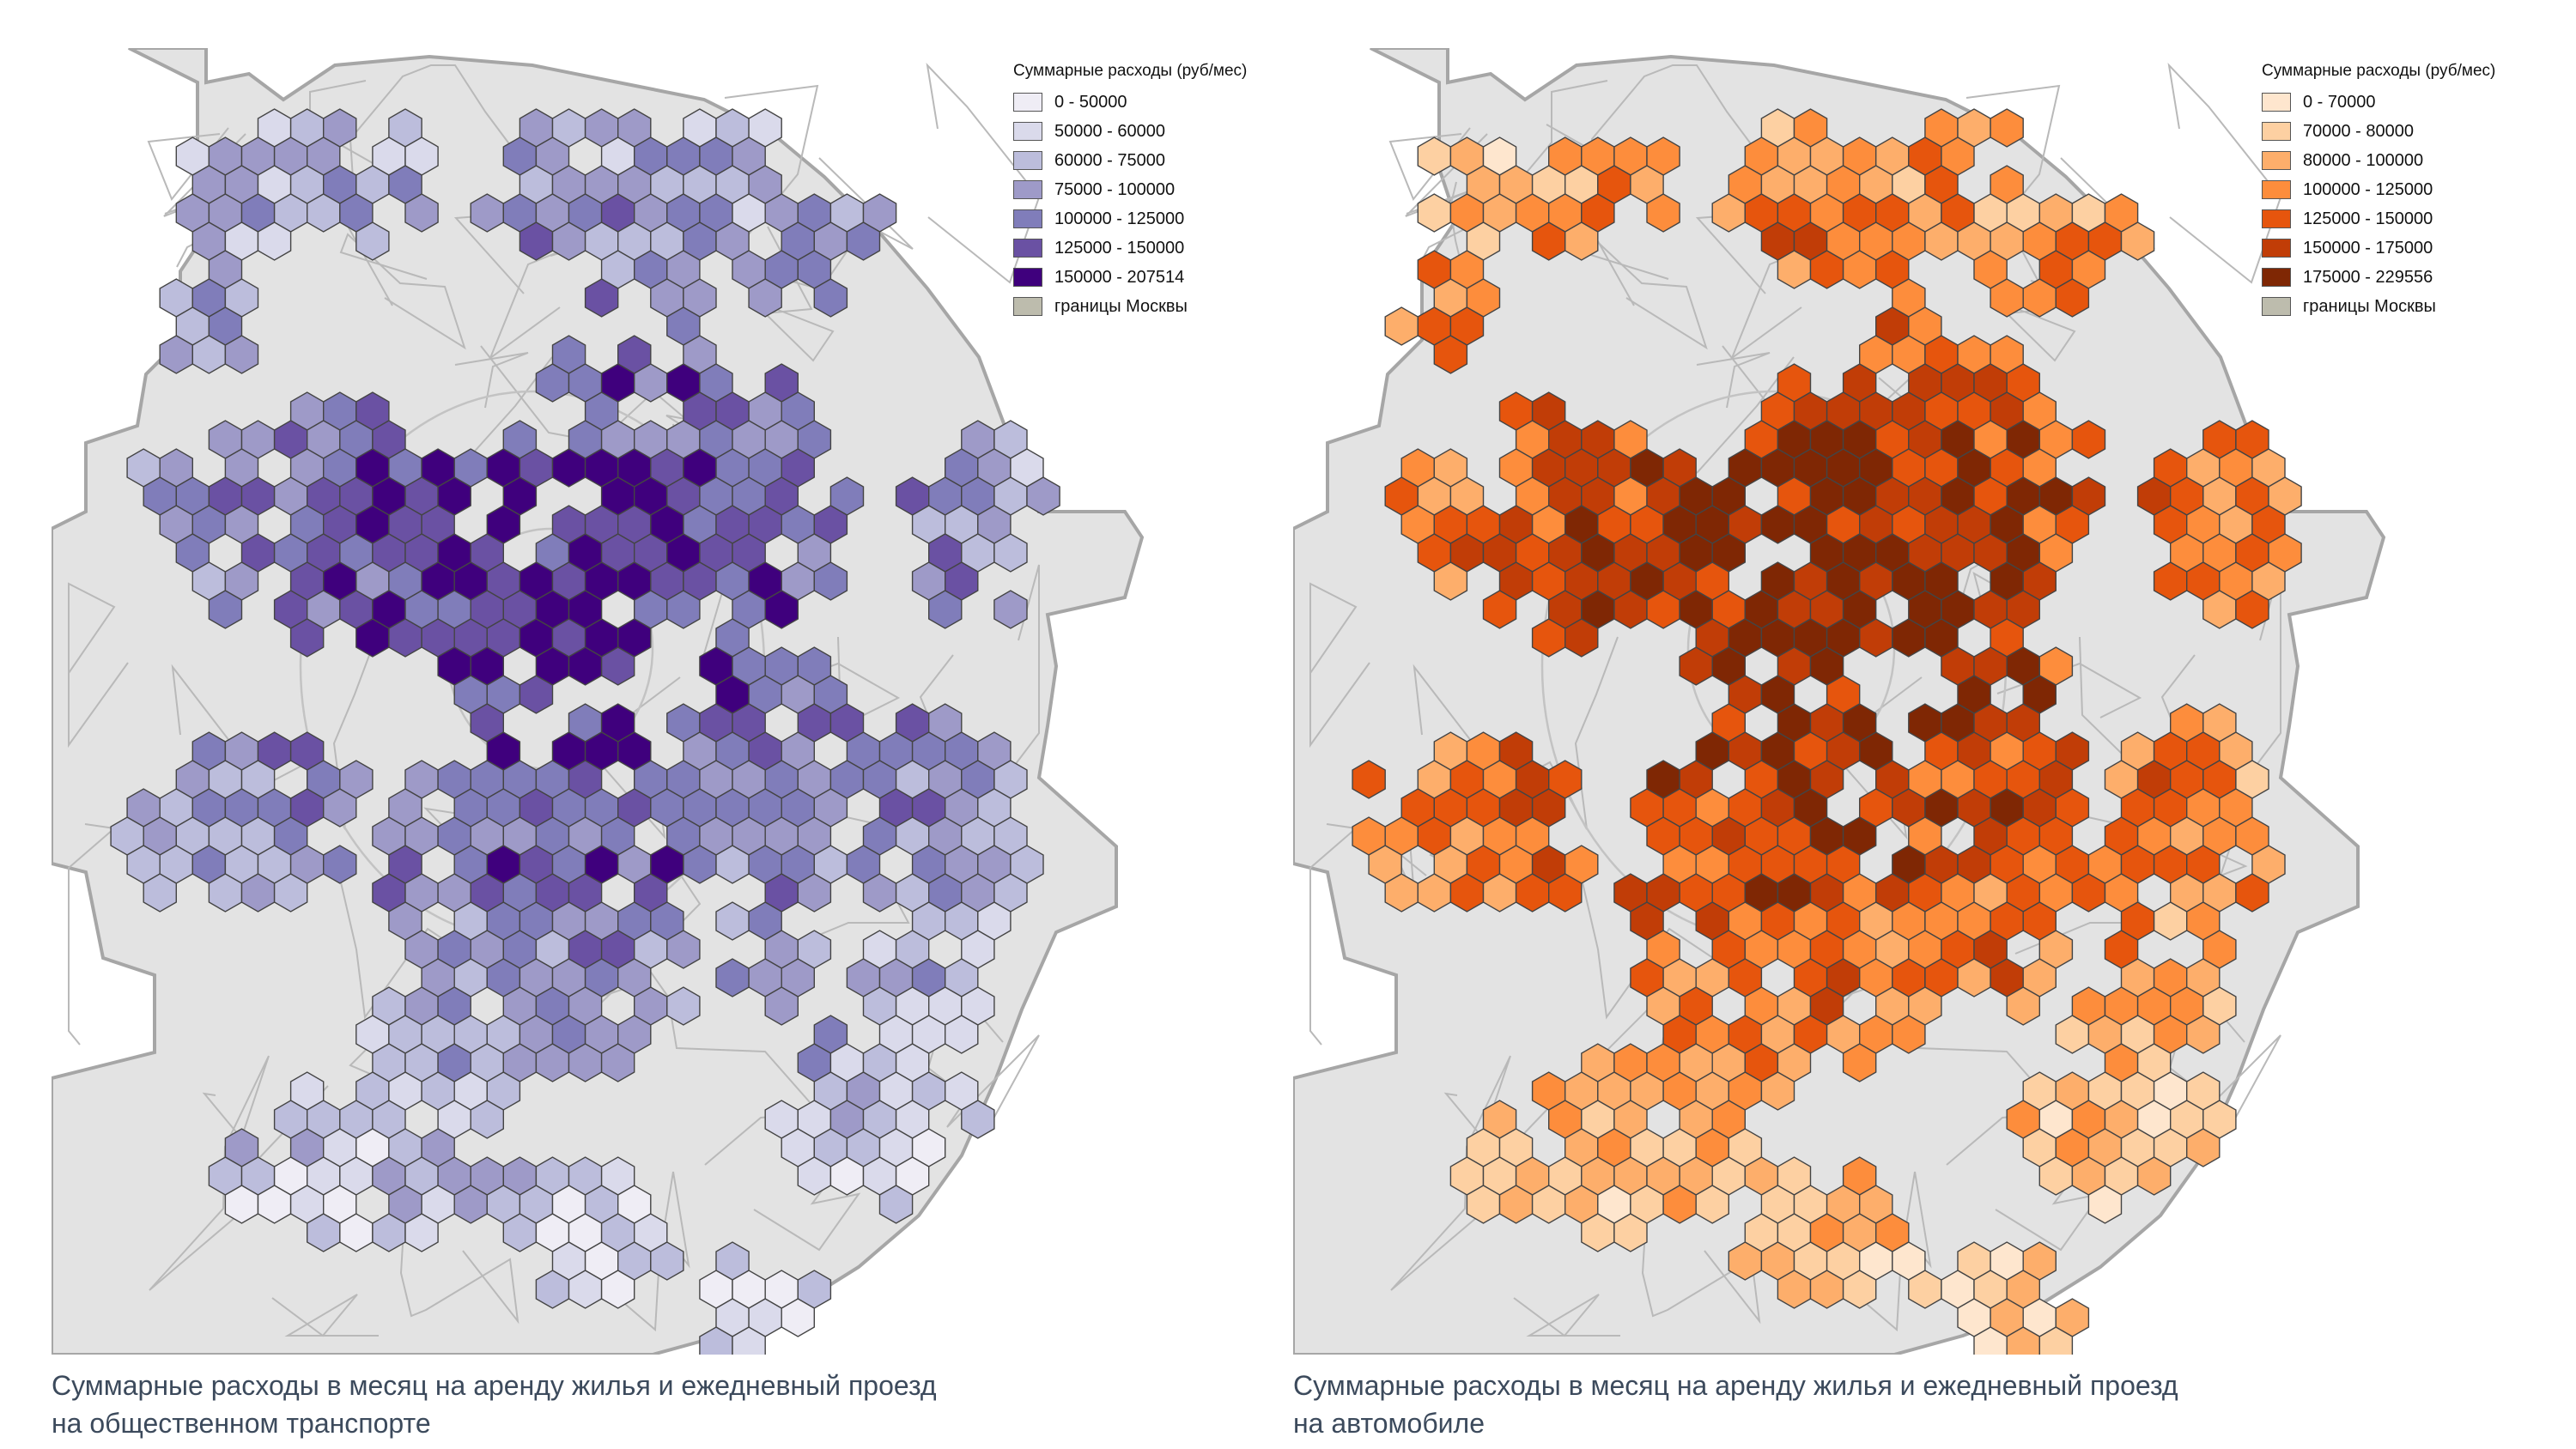 The image size is (2576, 1449). What do you see at coordinates (1110, 131) in the screenshot?
I see `legend-label: 50000 - 60000` at bounding box center [1110, 131].